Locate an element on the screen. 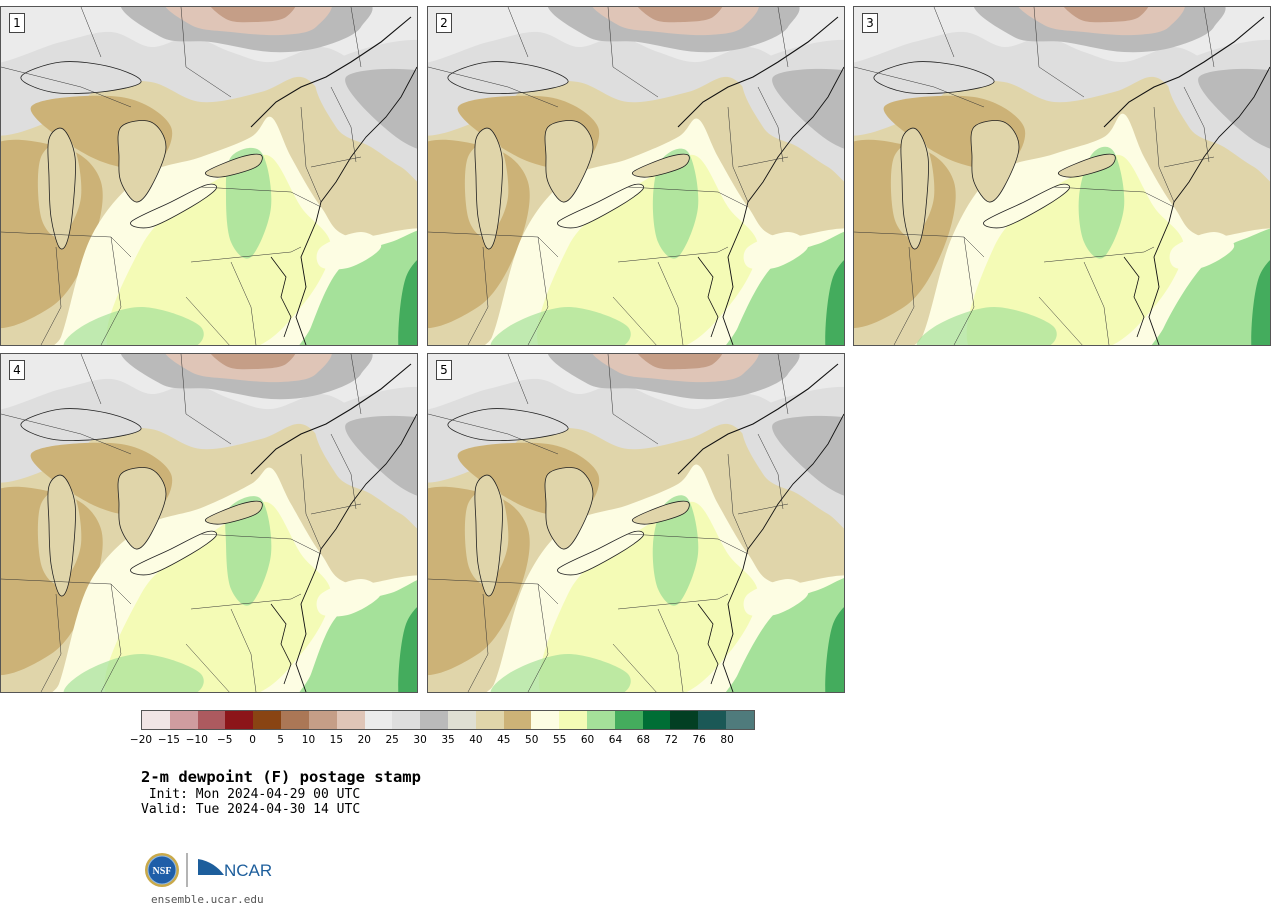 The image size is (1280, 910). map-panel-2: 2 is located at coordinates (636, 176).